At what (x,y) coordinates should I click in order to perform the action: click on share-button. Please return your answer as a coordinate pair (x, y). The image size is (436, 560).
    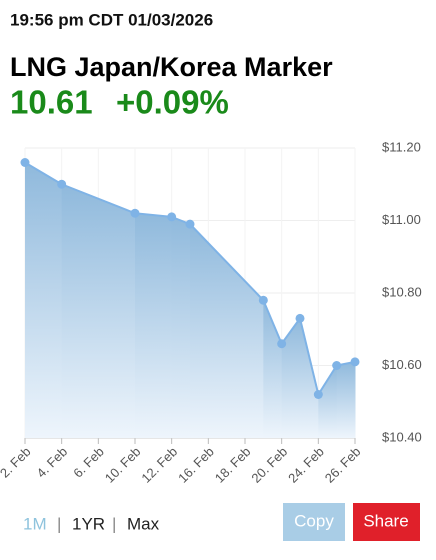
    Looking at the image, I should click on (386, 522).